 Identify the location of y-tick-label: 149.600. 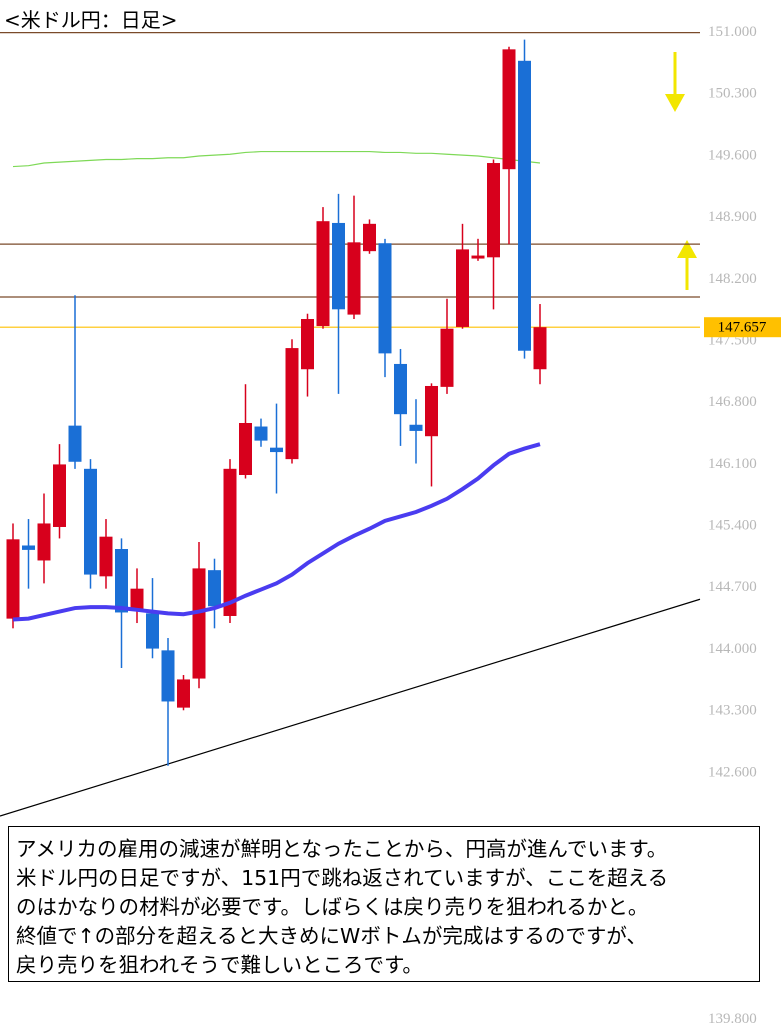
(732, 155).